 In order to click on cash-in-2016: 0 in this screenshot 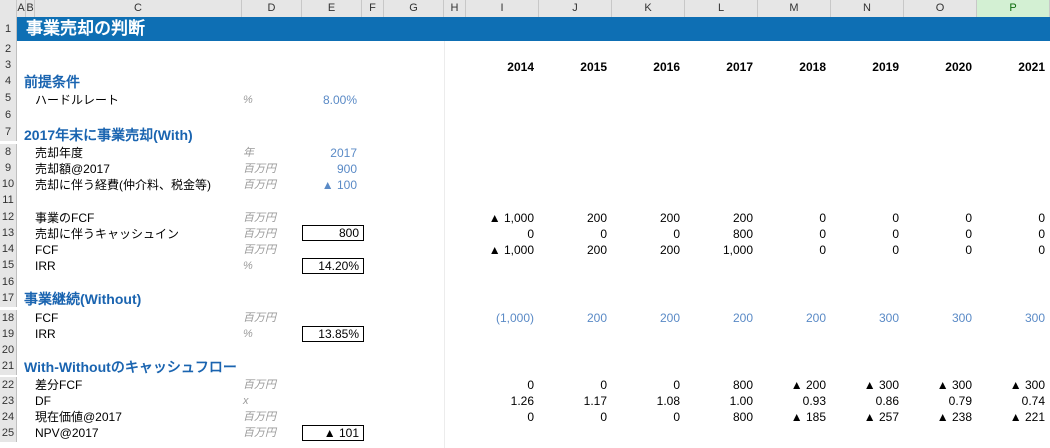, I will do `click(676, 234)`.